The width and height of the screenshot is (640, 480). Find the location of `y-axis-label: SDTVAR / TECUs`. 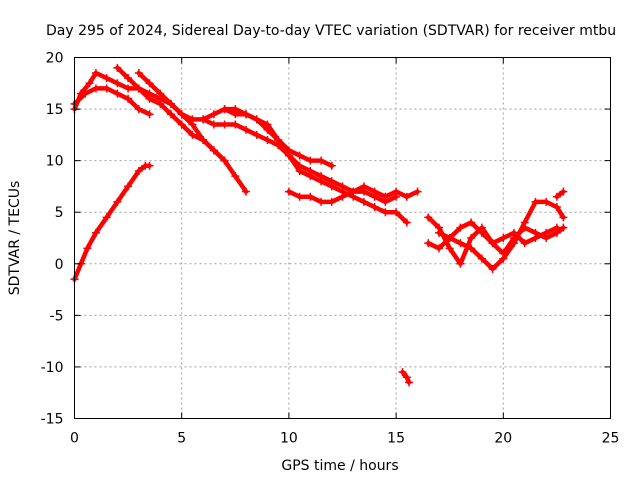

y-axis-label: SDTVAR / TECUs is located at coordinates (15, 238).